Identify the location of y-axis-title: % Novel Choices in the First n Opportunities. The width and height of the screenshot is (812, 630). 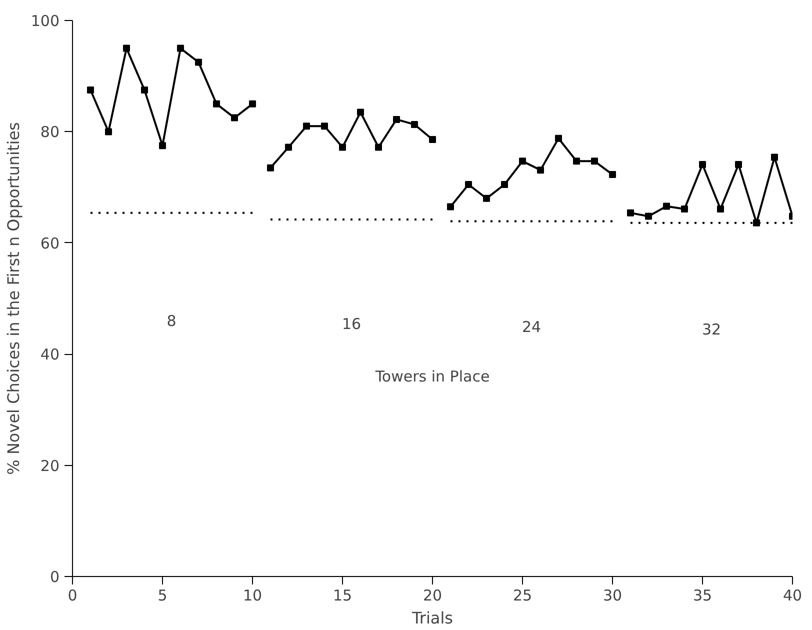
(13, 298).